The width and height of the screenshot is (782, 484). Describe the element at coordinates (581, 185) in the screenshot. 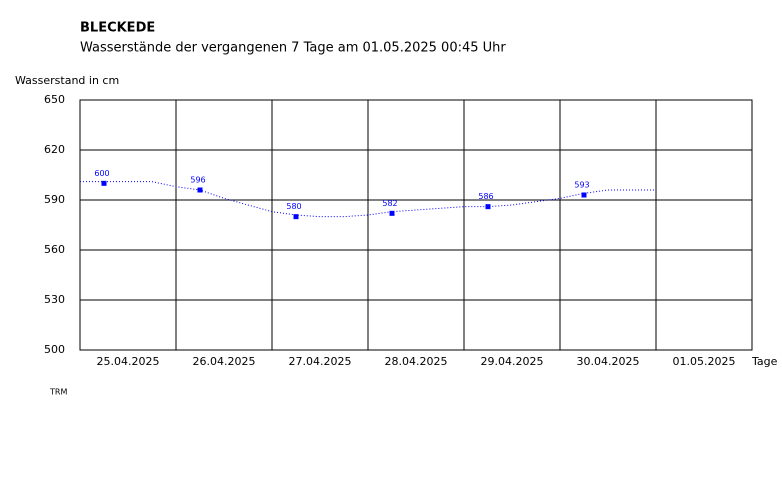

I see `data-label: 593` at that location.